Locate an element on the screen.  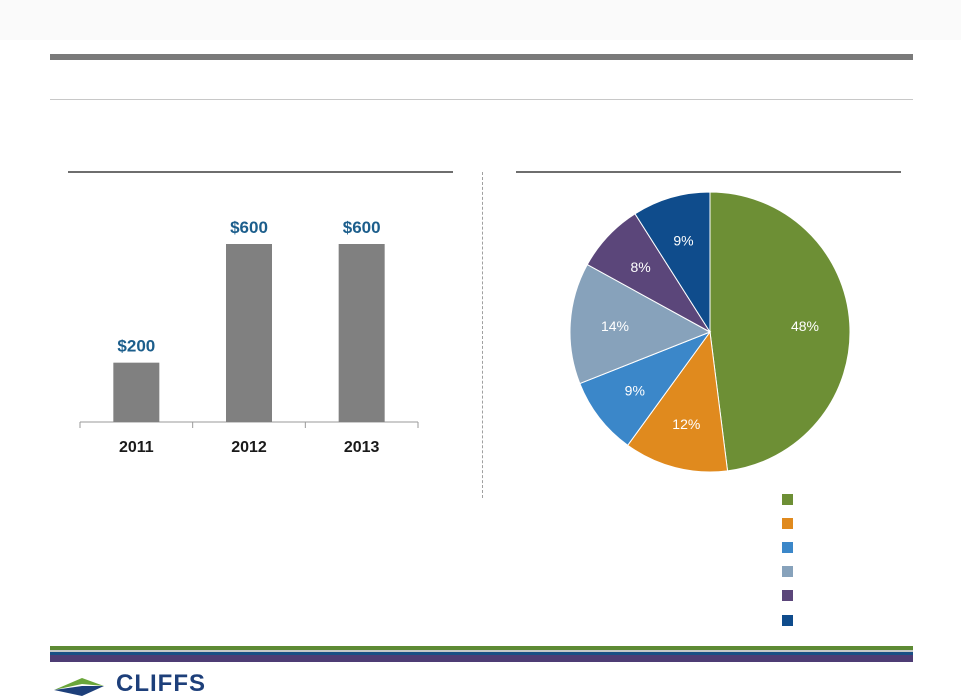
bar-panel-rule is located at coordinates (260, 172).